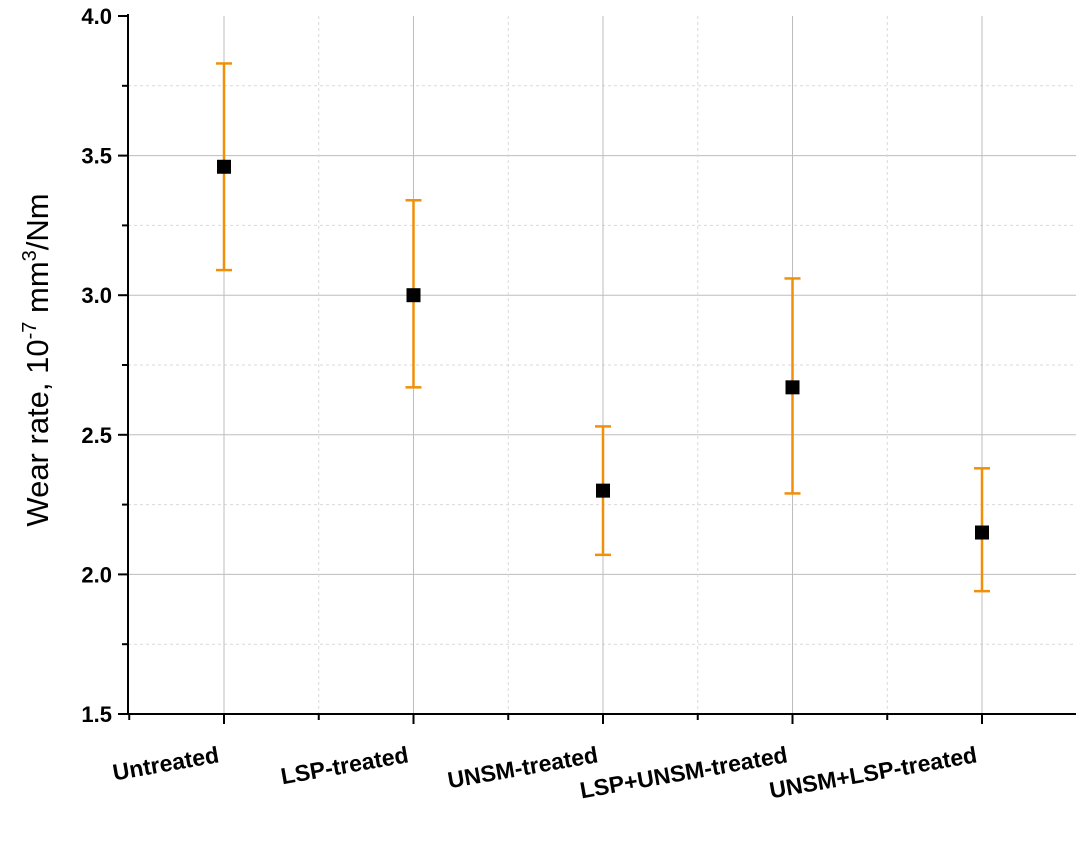 This screenshot has height=845, width=1080. What do you see at coordinates (37, 359) in the screenshot?
I see `y-axis-title: Wear rate, 10-7 mm3/Nm` at bounding box center [37, 359].